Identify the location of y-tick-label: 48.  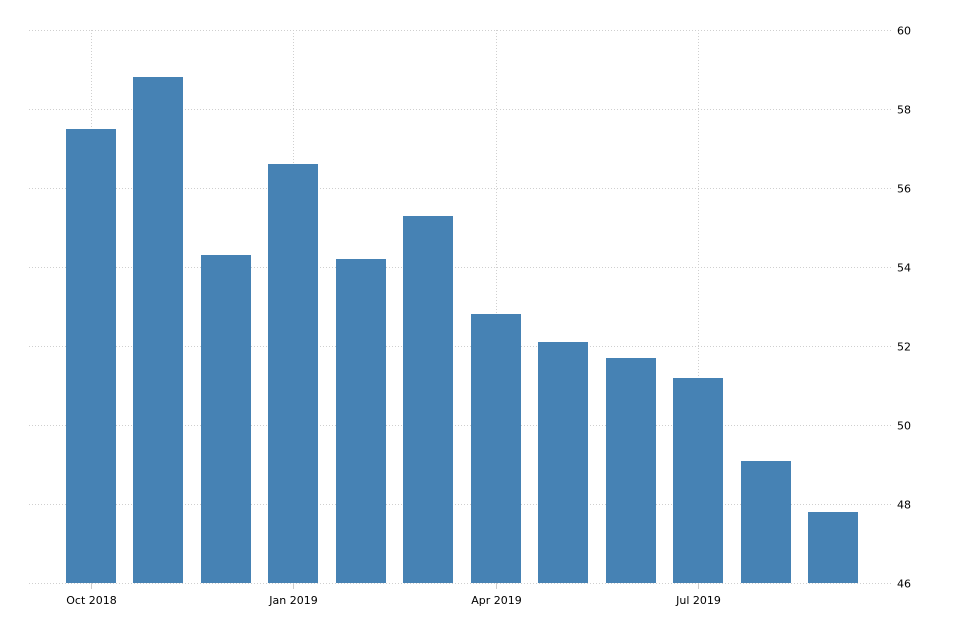
(904, 505).